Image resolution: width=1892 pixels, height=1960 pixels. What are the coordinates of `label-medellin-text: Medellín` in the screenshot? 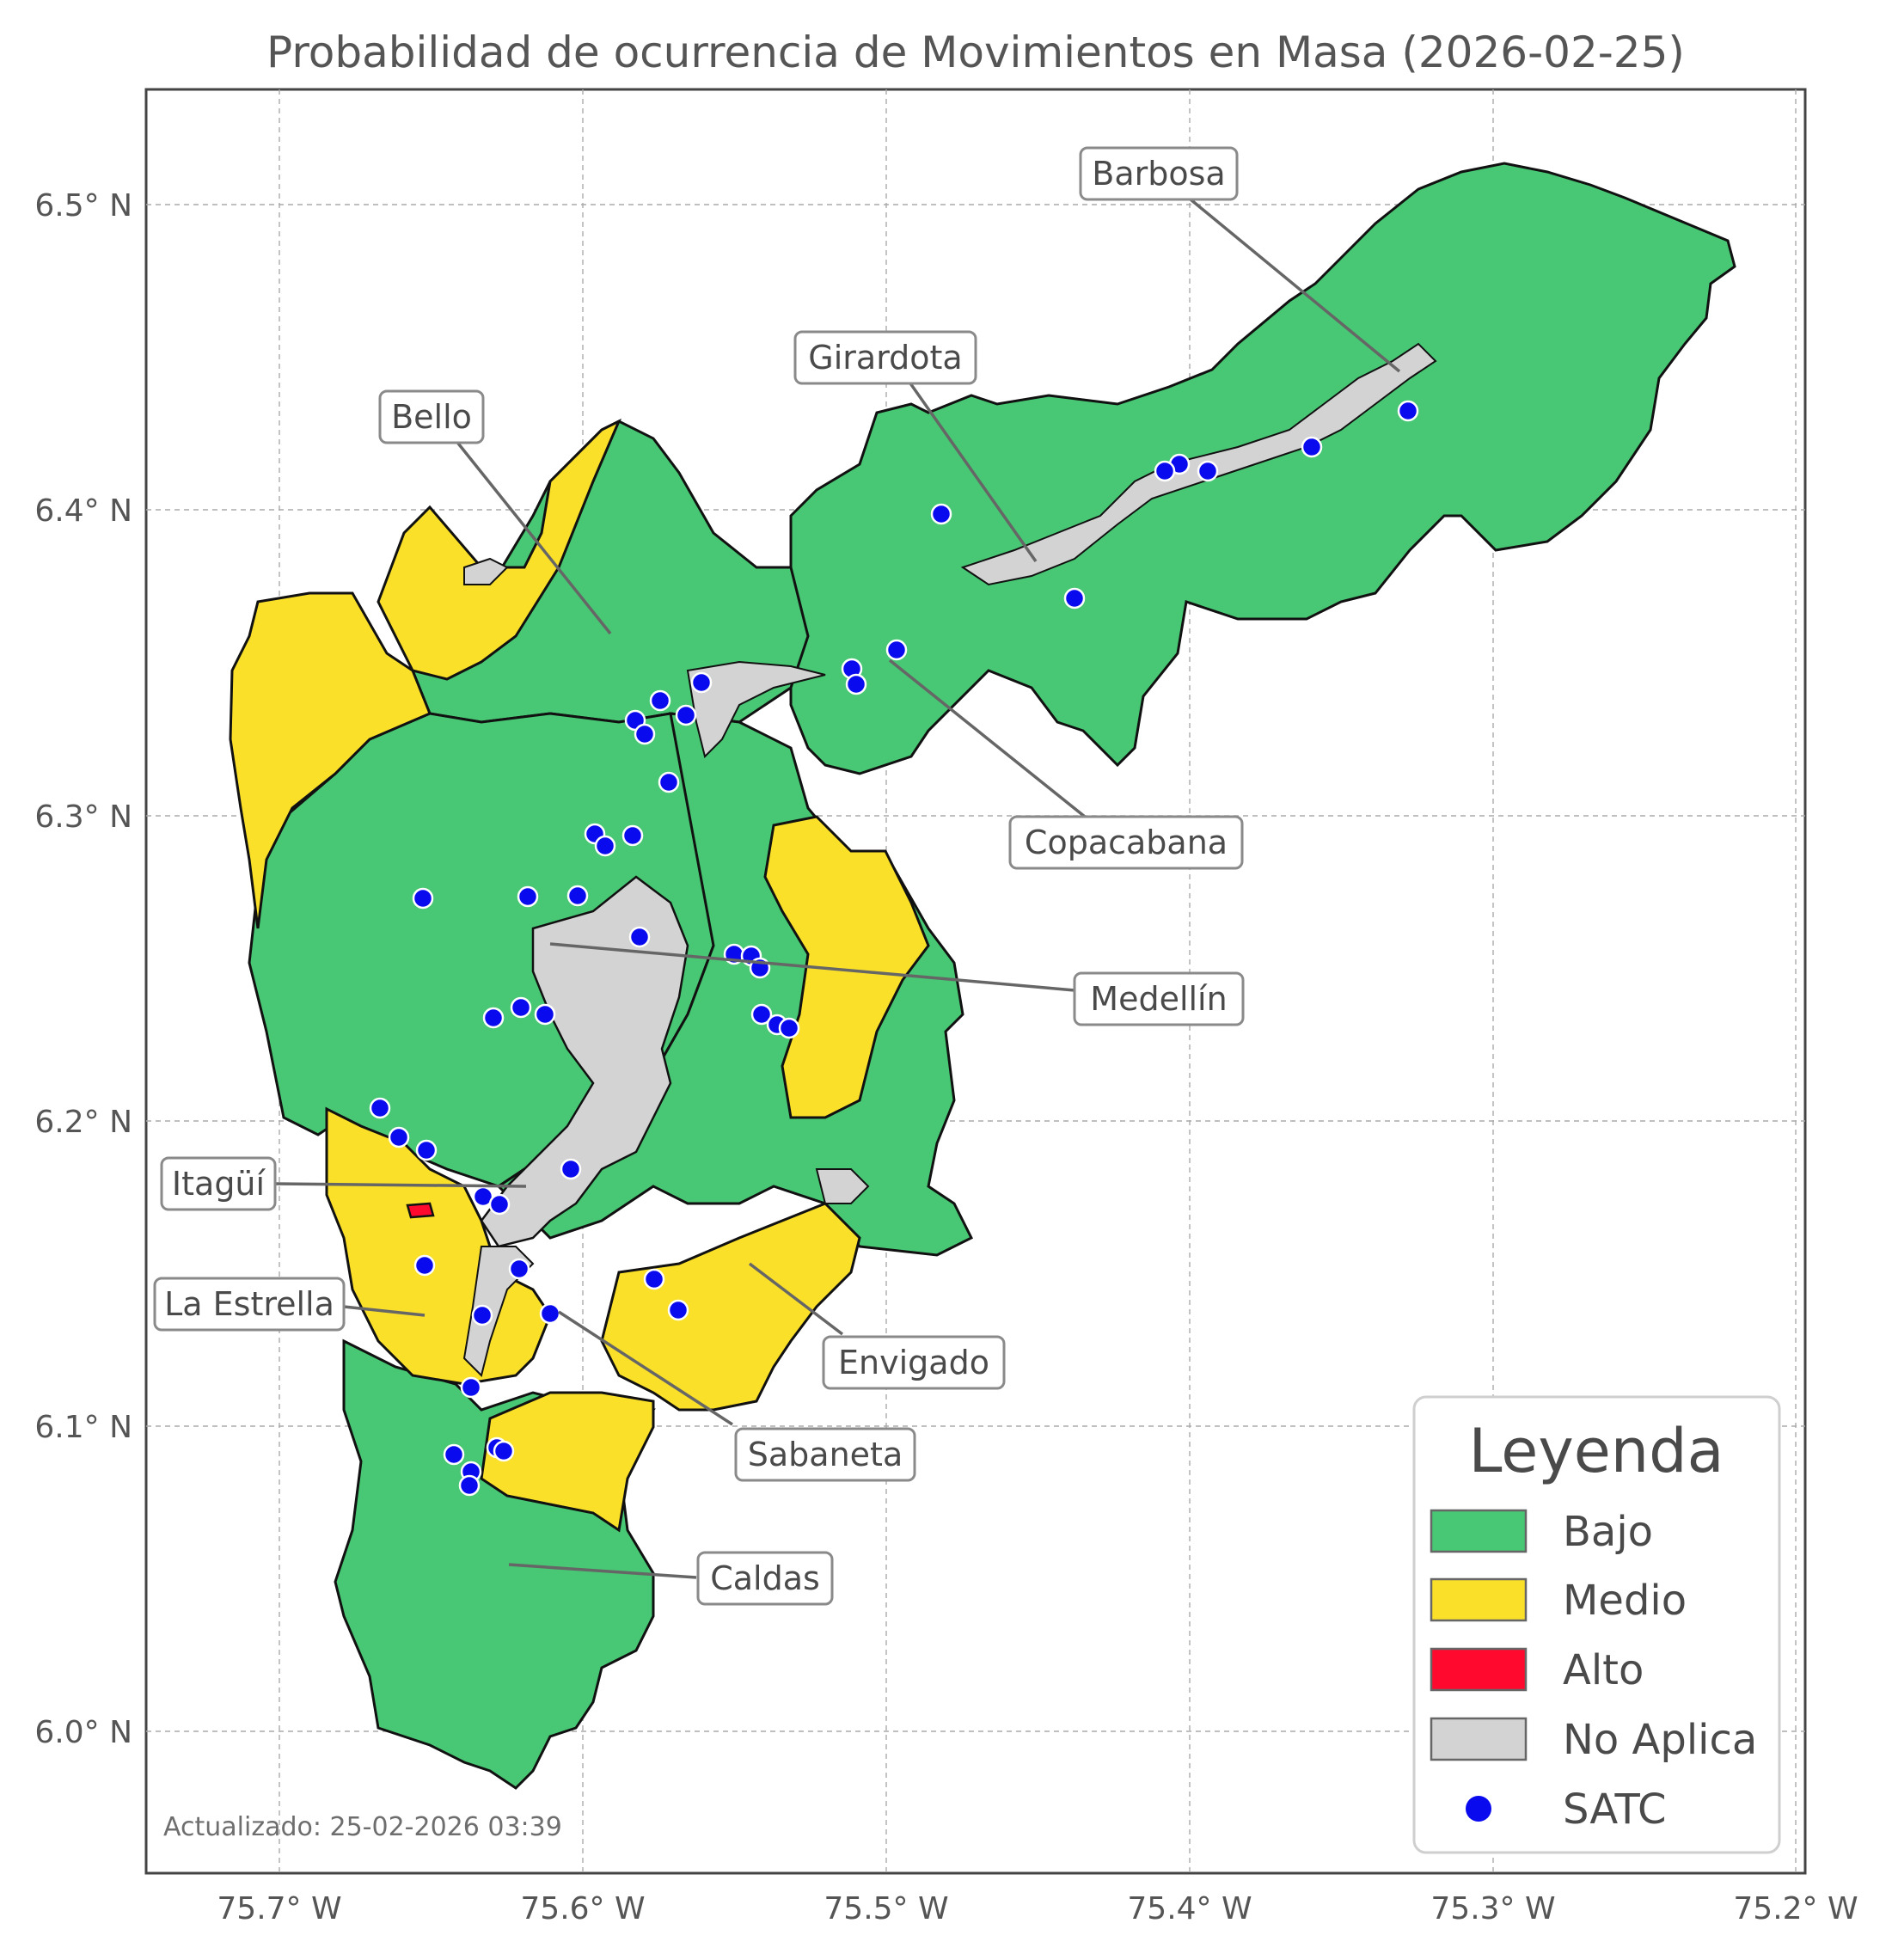 It's located at (1158, 999).